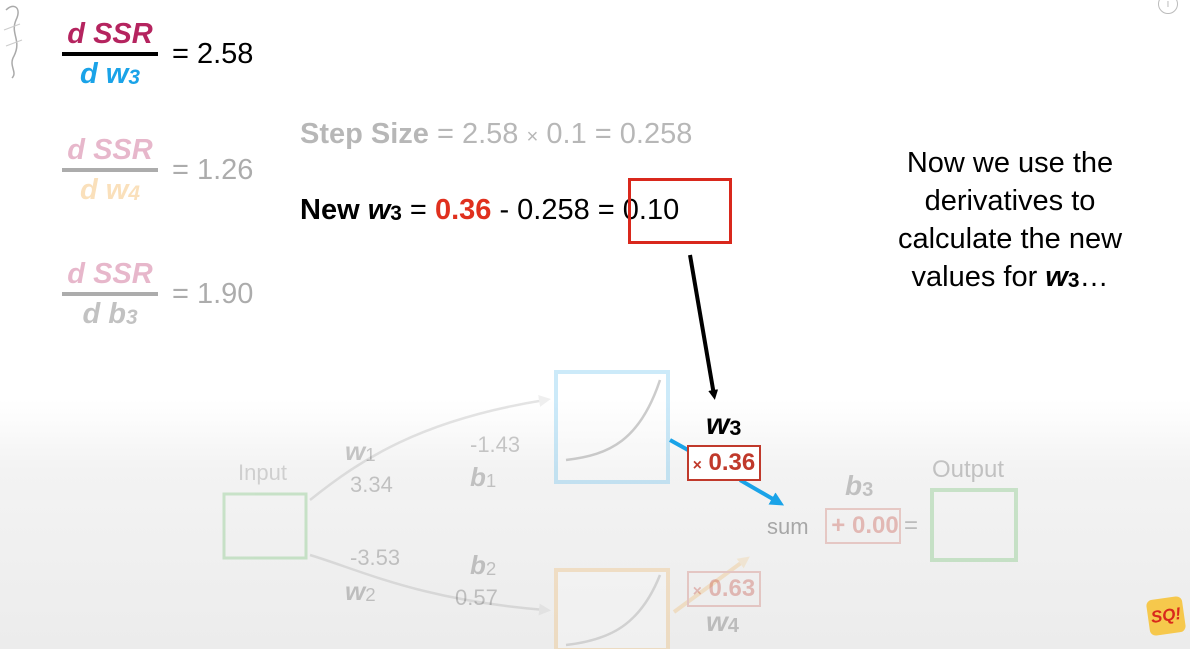  Describe the element at coordinates (722, 621) in the screenshot. I see `w4-label: w4` at that location.